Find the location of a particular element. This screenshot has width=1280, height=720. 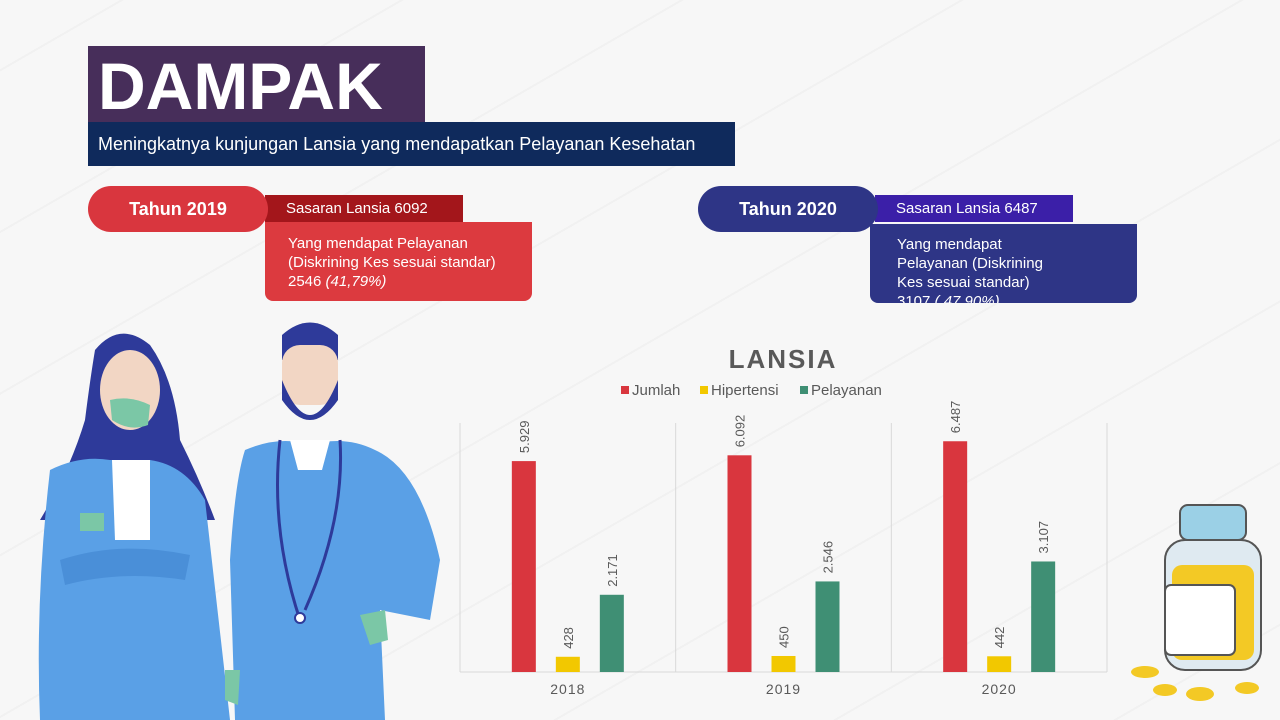

value-label: 2.171 is located at coordinates (612, 570).